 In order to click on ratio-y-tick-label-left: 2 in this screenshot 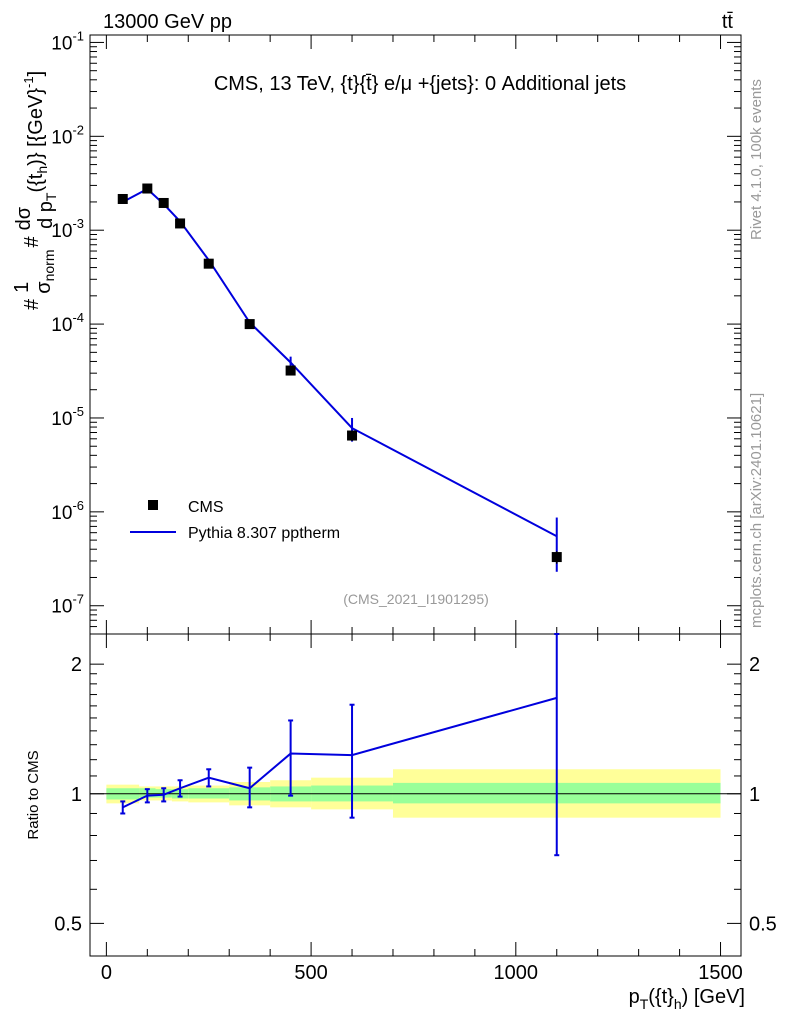, I will do `click(76, 665)`.